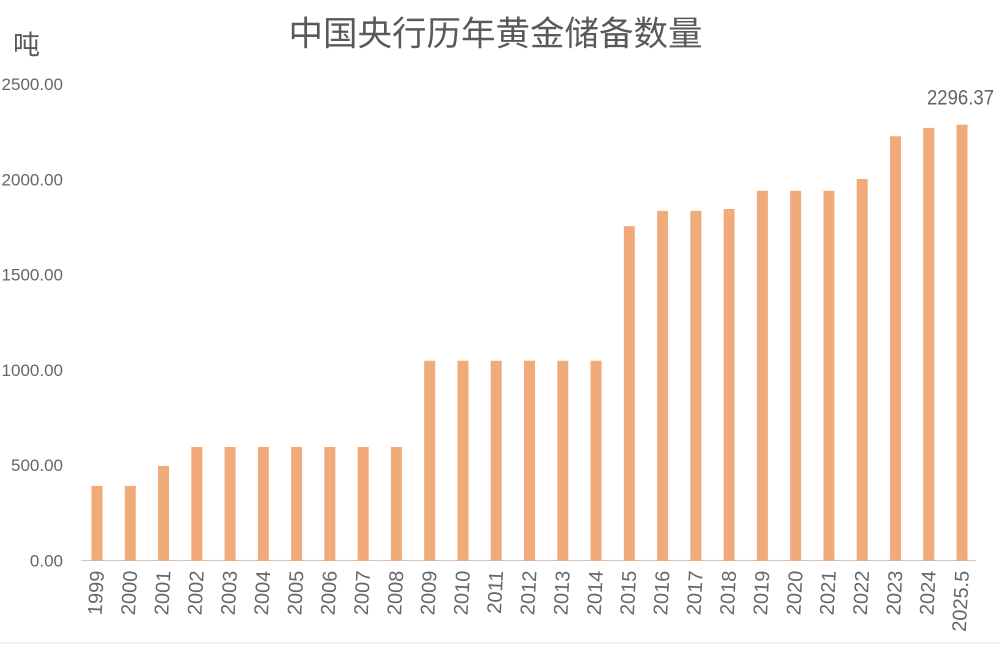 Image resolution: width=1000 pixels, height=649 pixels. Describe the element at coordinates (496, 592) in the screenshot. I see `svg-text: 2011` at that location.